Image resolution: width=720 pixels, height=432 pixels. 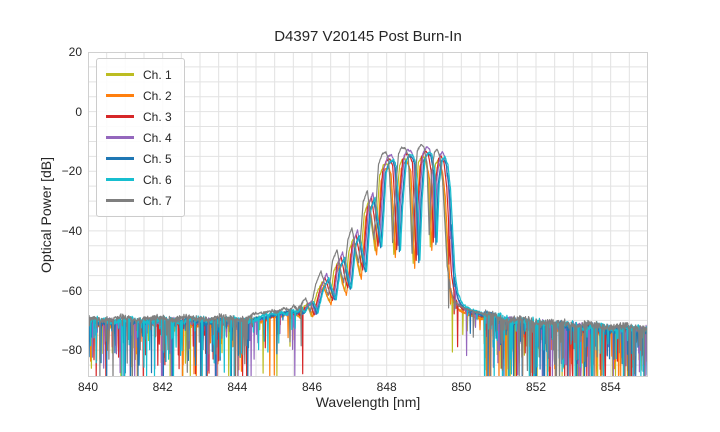 What do you see at coordinates (71, 230) in the screenshot?
I see `y-tick-label: −40` at bounding box center [71, 230].